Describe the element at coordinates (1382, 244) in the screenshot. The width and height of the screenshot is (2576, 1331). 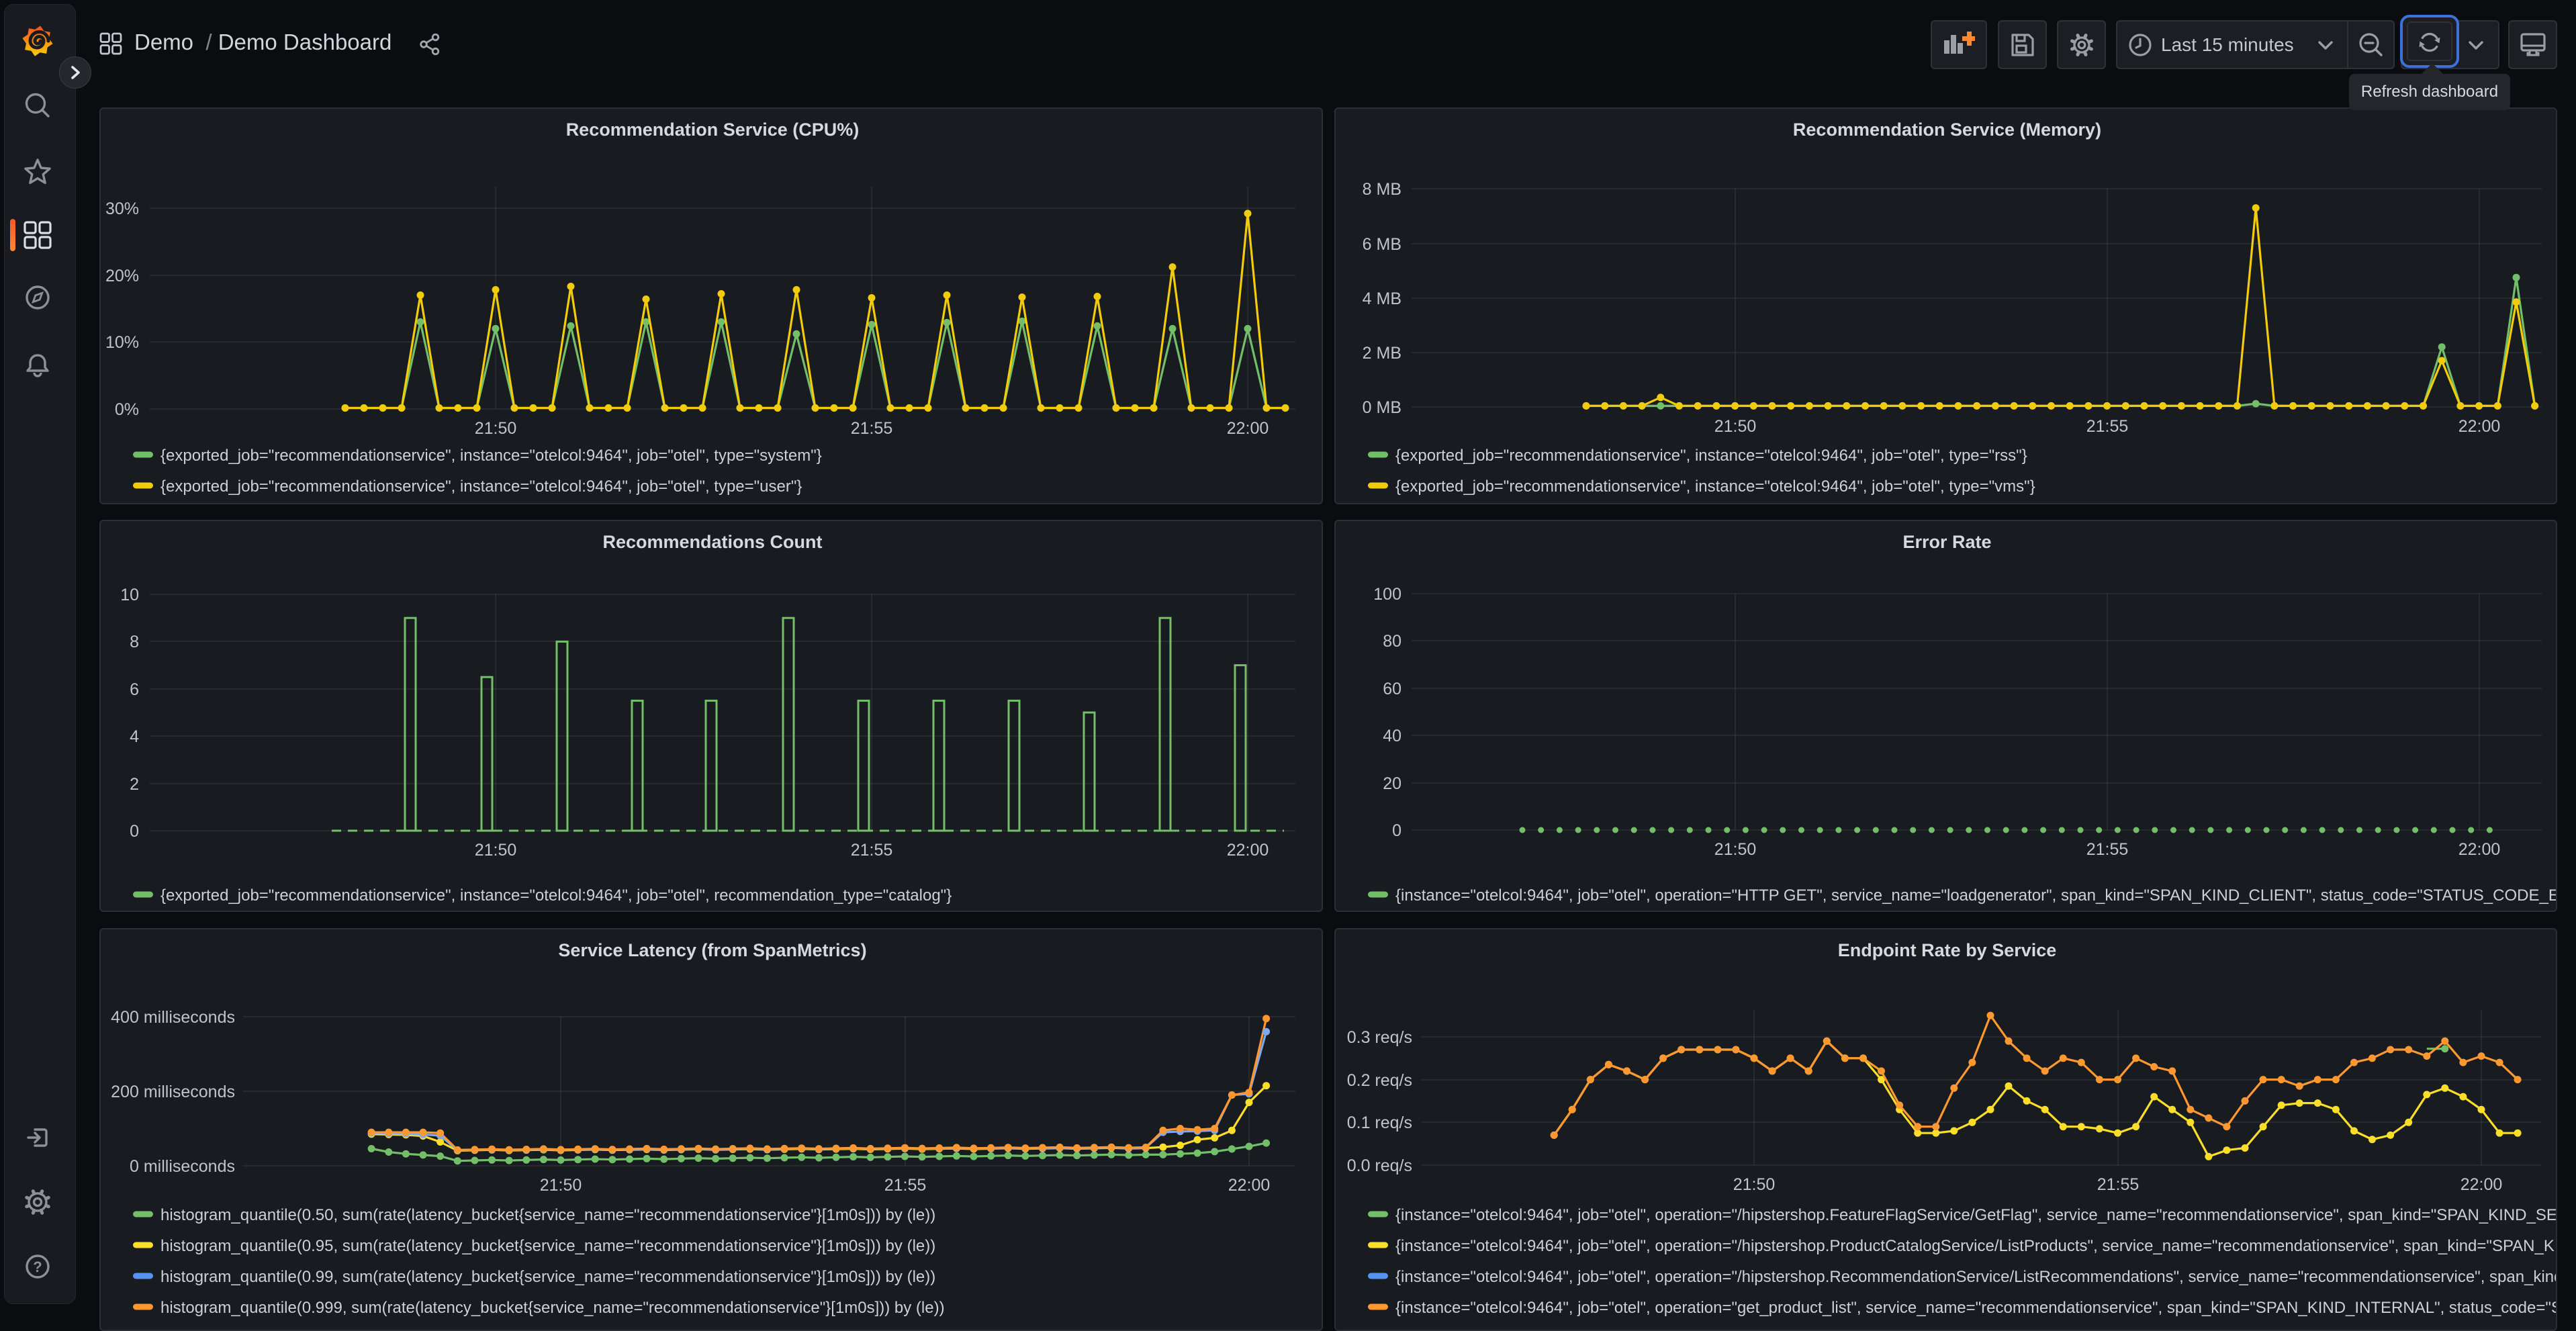
I see `svg-text: 6 MB` at that location.